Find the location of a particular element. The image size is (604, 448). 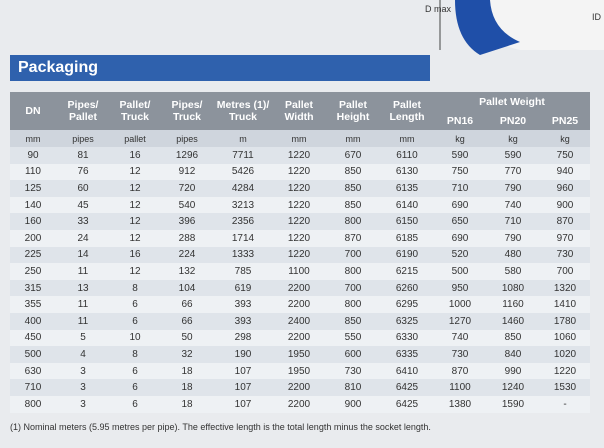

cell: 1380 is located at coordinates (460, 404).